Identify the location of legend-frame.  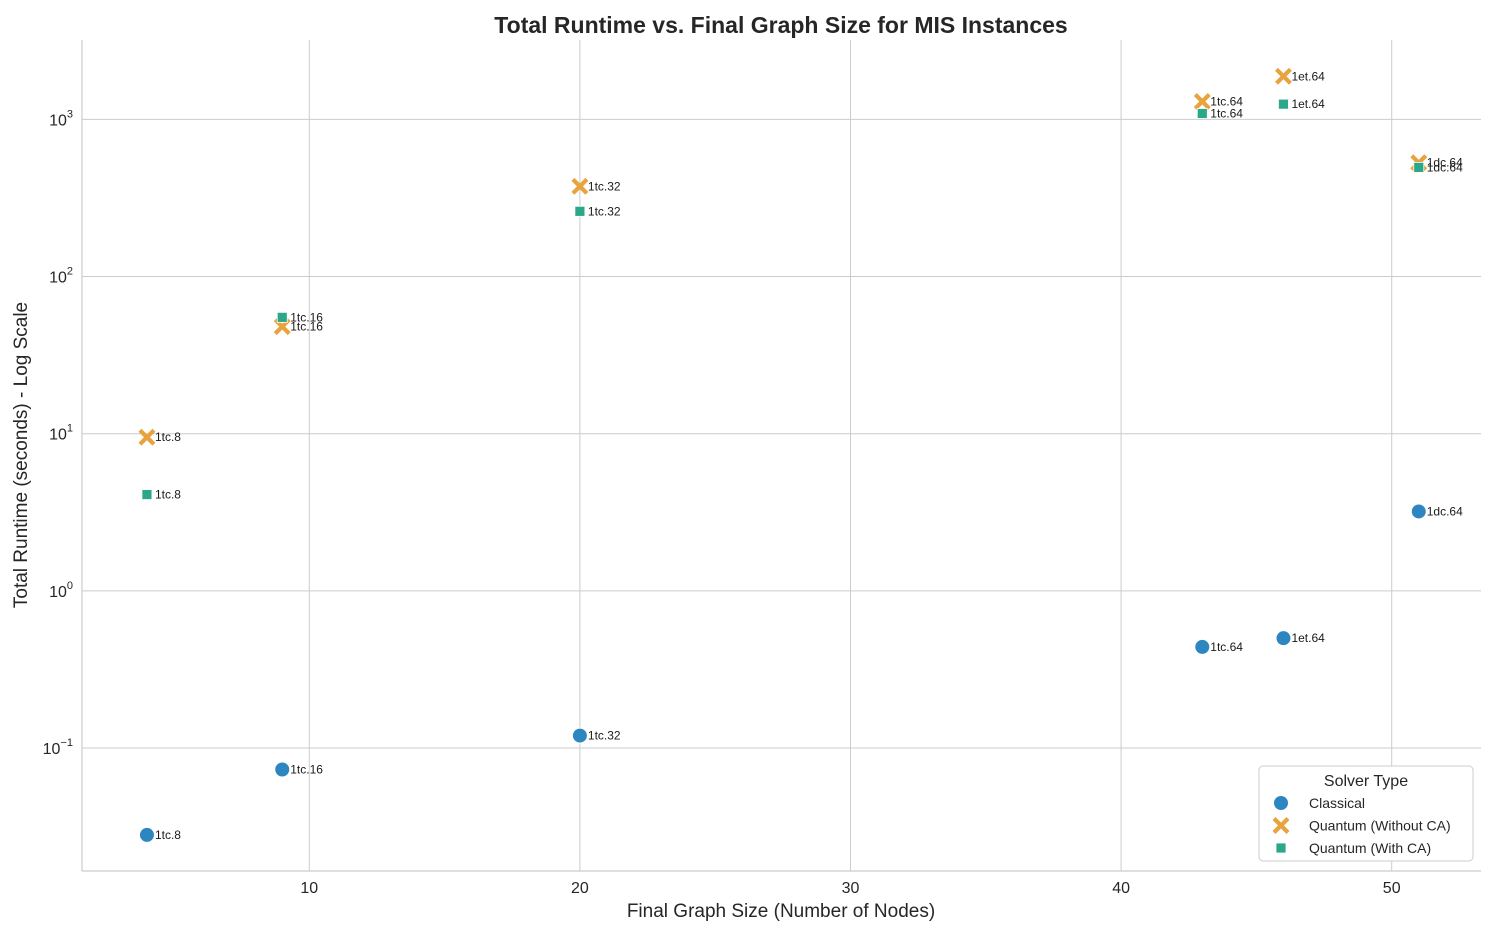
(1366, 813).